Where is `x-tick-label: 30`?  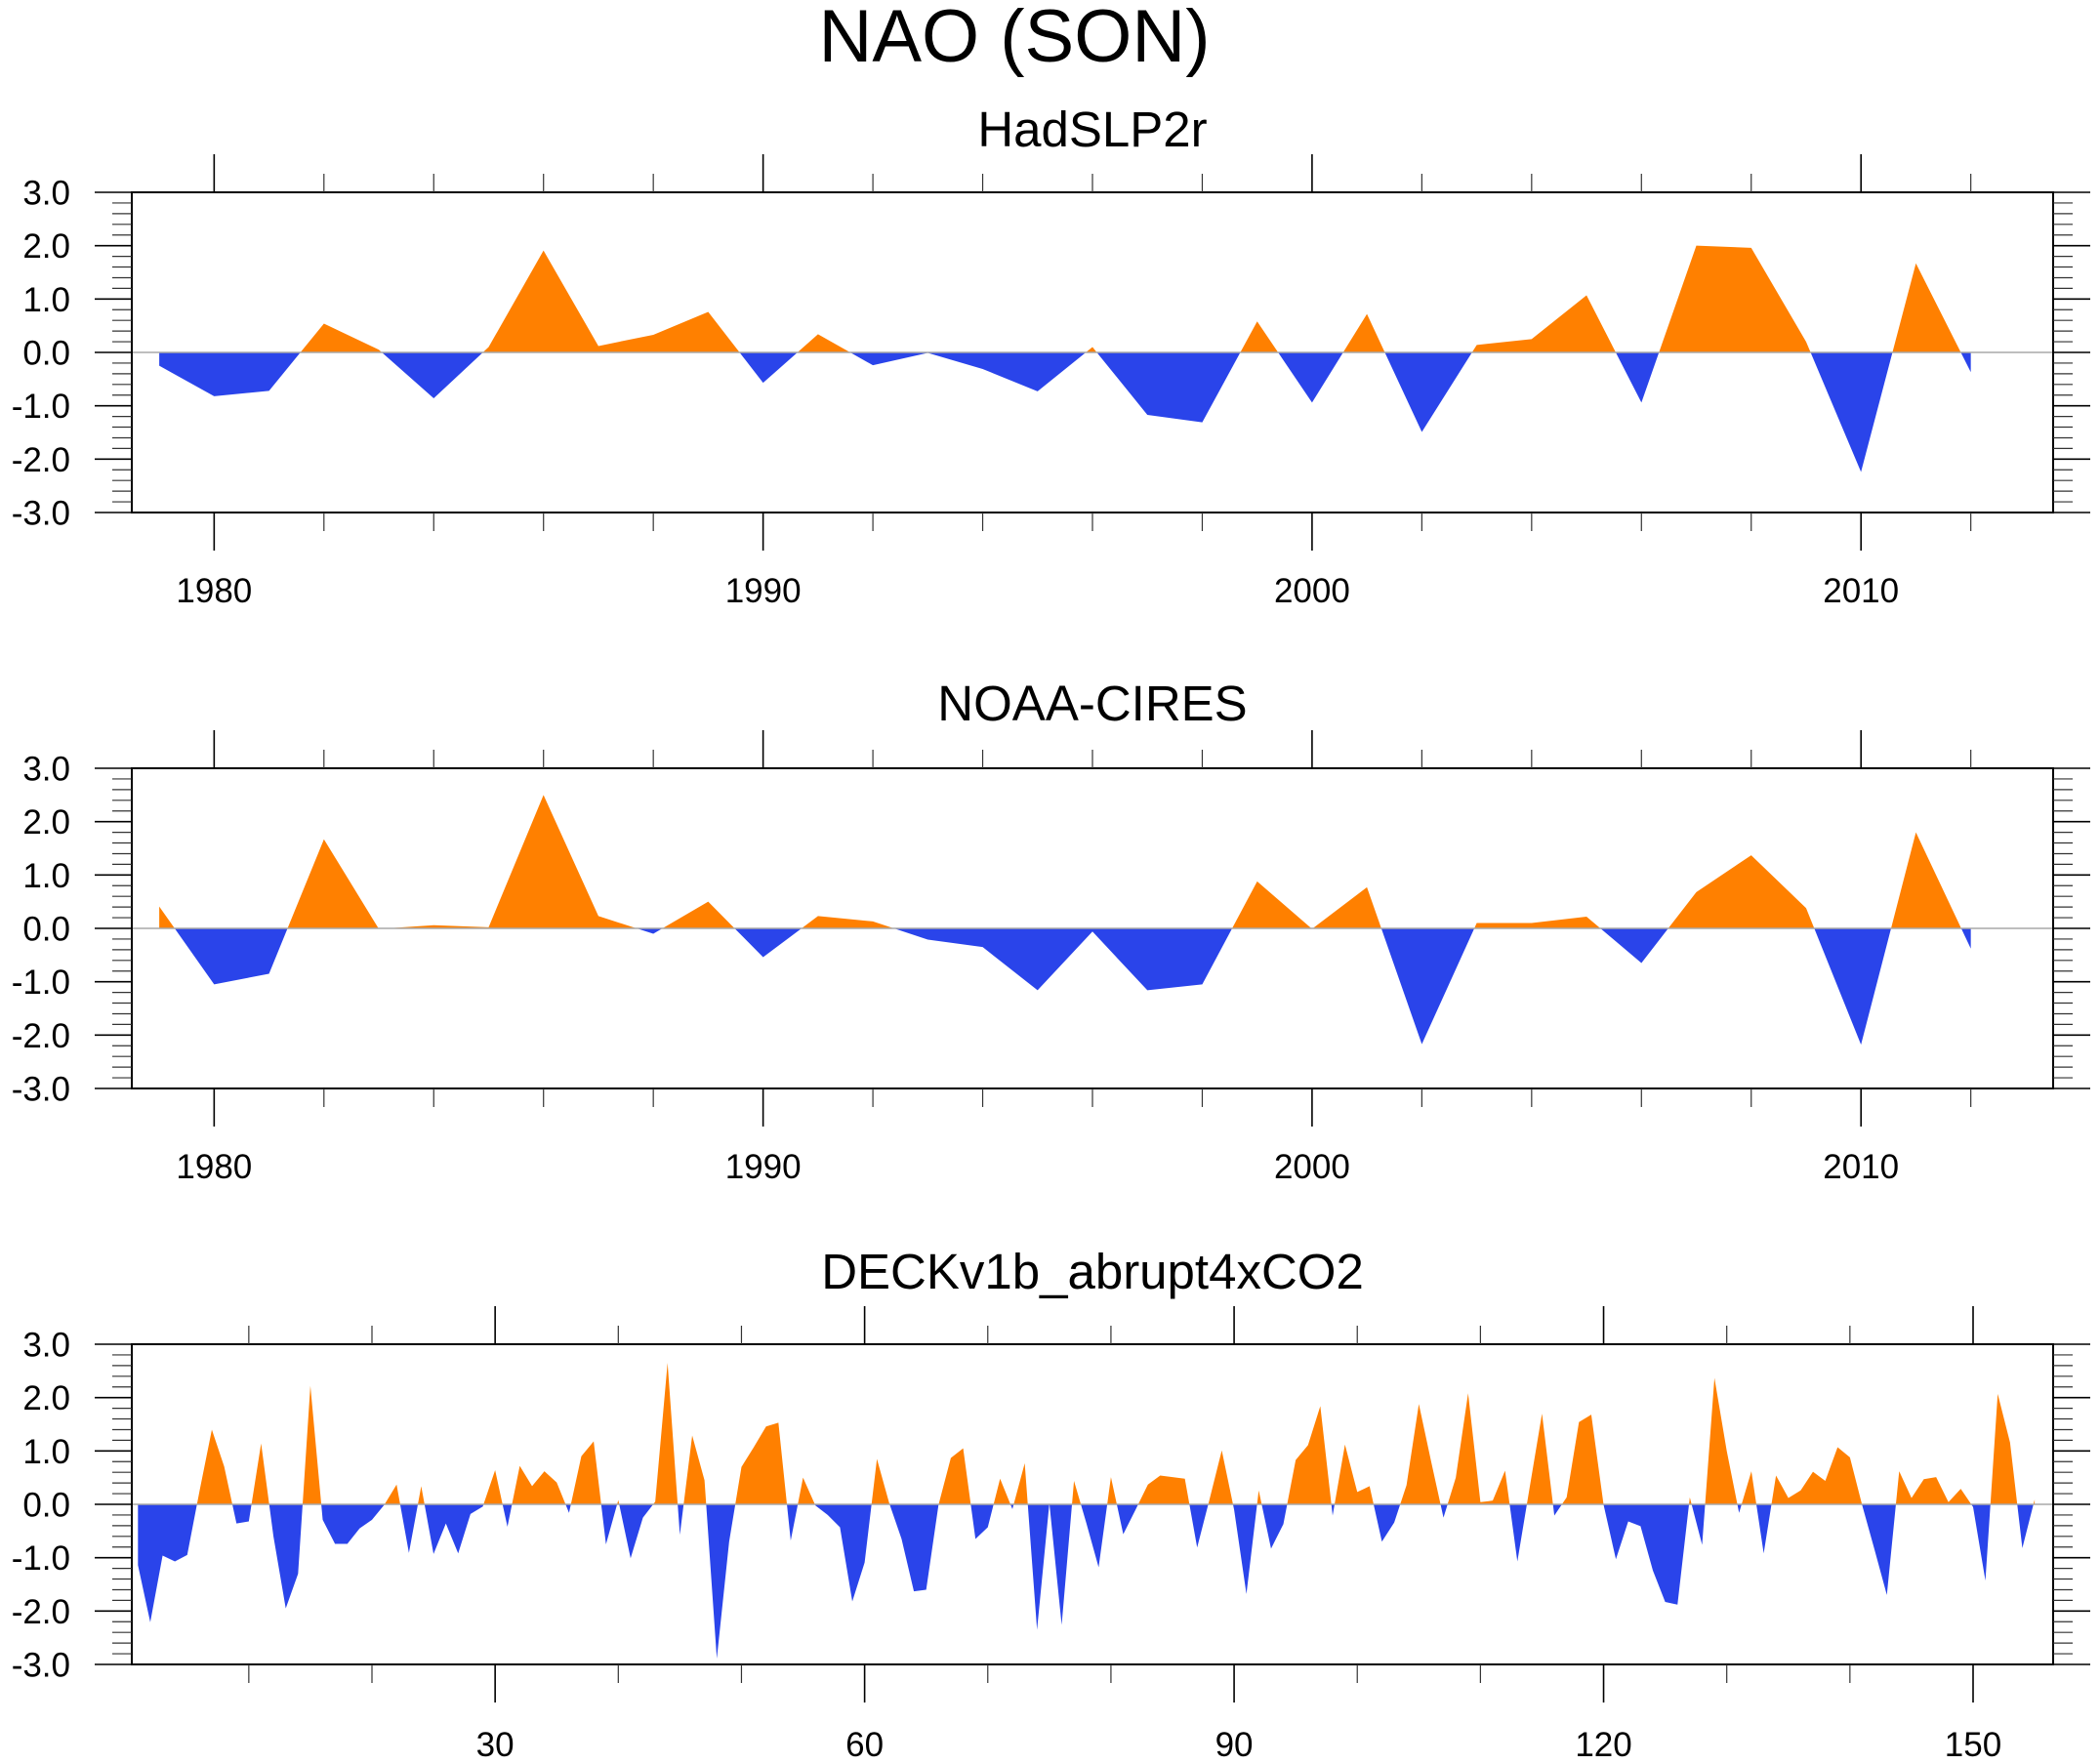 x-tick-label: 30 is located at coordinates (495, 1745).